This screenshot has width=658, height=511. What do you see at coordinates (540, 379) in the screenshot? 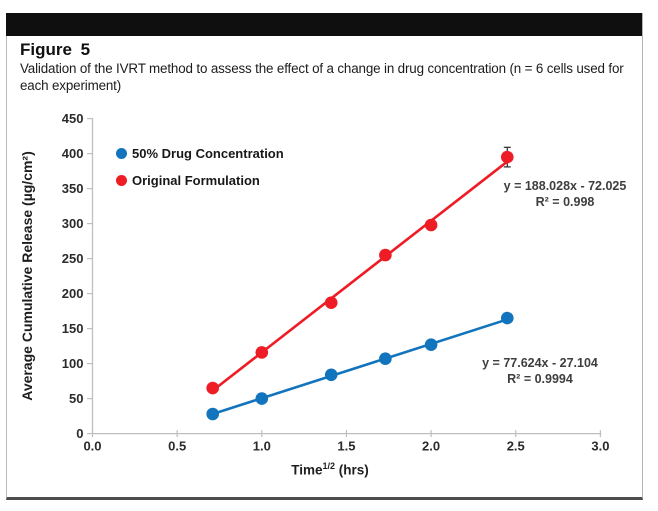
I see `r-squared-text: R² = 0.9994` at bounding box center [540, 379].